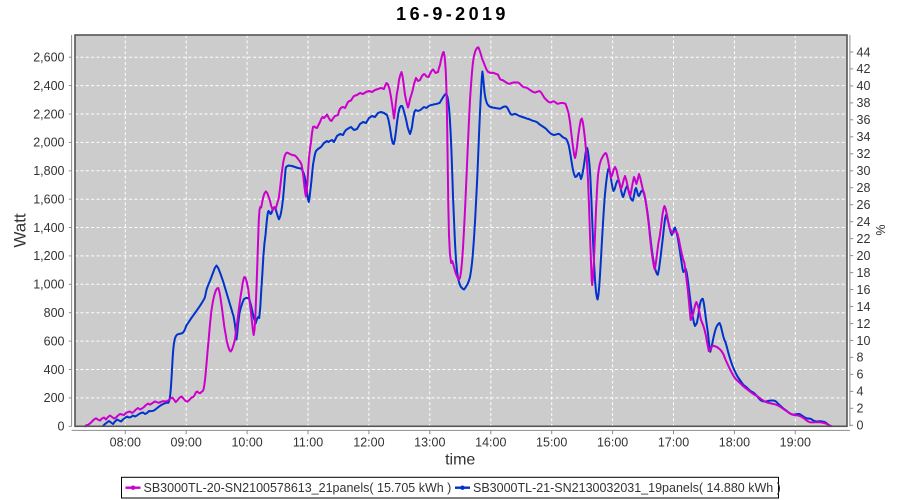 This screenshot has width=900, height=500. What do you see at coordinates (48, 114) in the screenshot?
I see `svg-text: 2,200` at bounding box center [48, 114].